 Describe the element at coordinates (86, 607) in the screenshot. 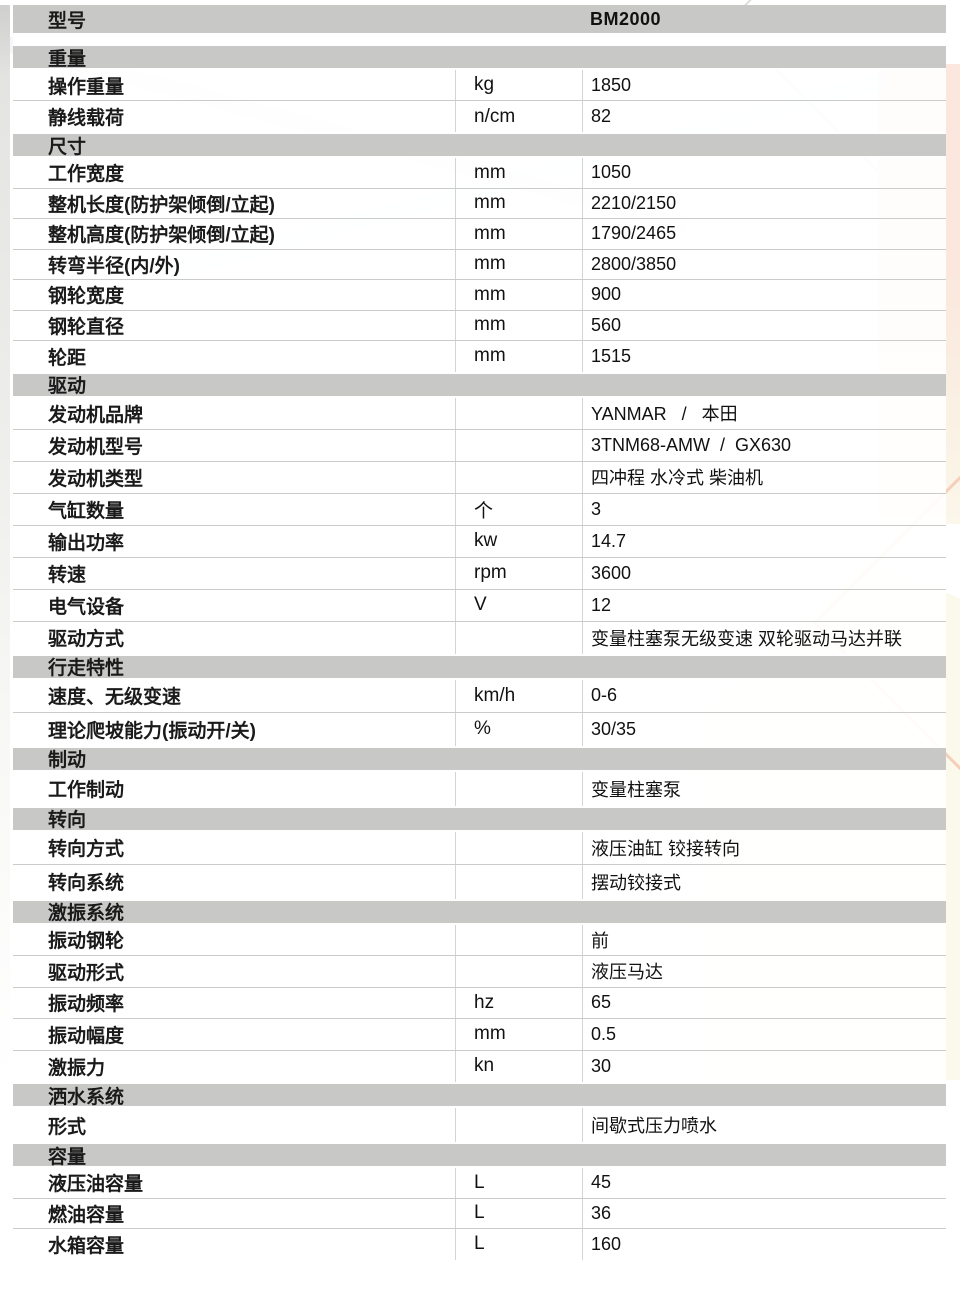

I see `spec-label: 电气设备` at that location.